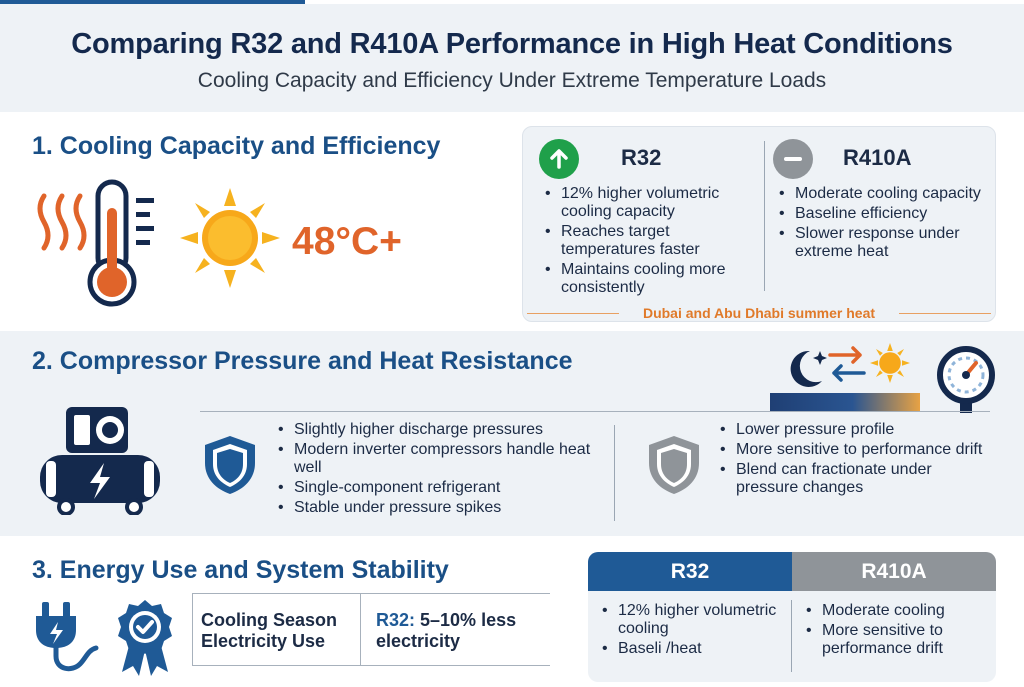 Image resolution: width=1024 pixels, height=687 pixels. What do you see at coordinates (240, 570) in the screenshot?
I see `section-3-title: 3. Energy Use and System Stability` at bounding box center [240, 570].